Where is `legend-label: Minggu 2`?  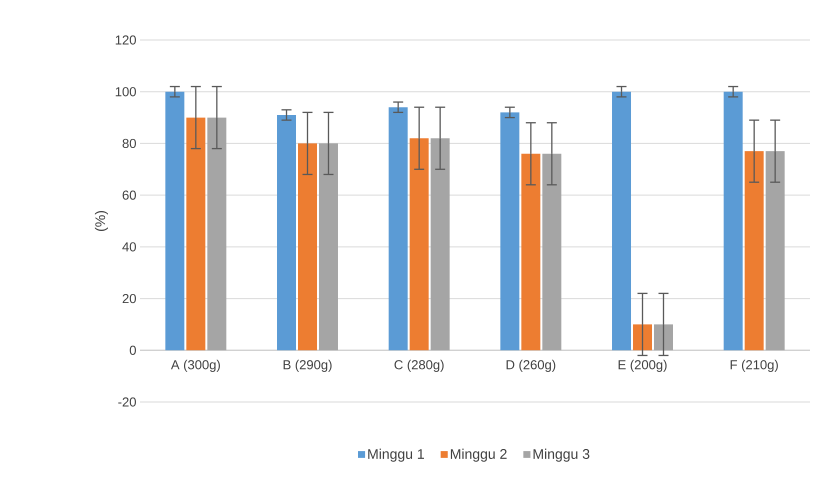
legend-label: Minggu 2 is located at coordinates (478, 455).